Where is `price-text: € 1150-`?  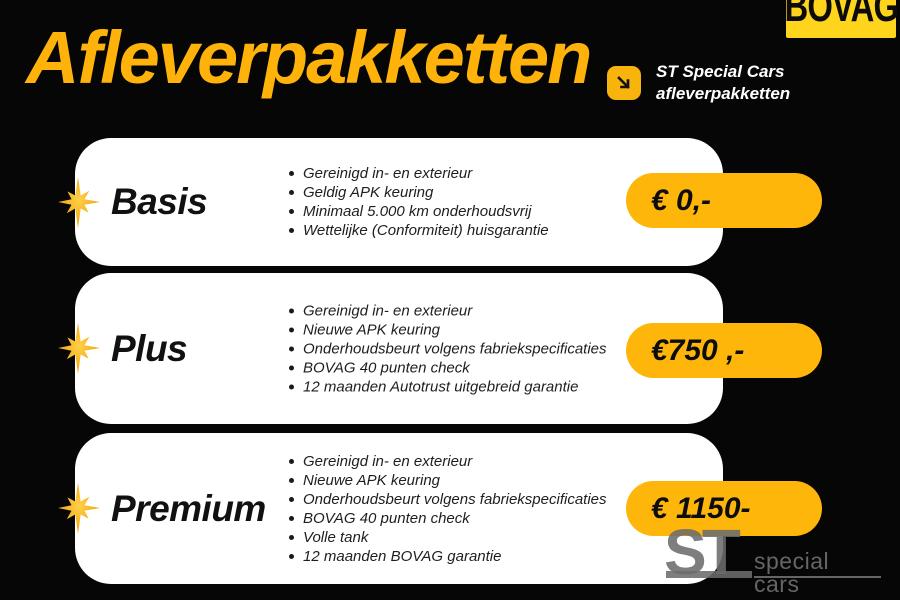 price-text: € 1150- is located at coordinates (701, 508).